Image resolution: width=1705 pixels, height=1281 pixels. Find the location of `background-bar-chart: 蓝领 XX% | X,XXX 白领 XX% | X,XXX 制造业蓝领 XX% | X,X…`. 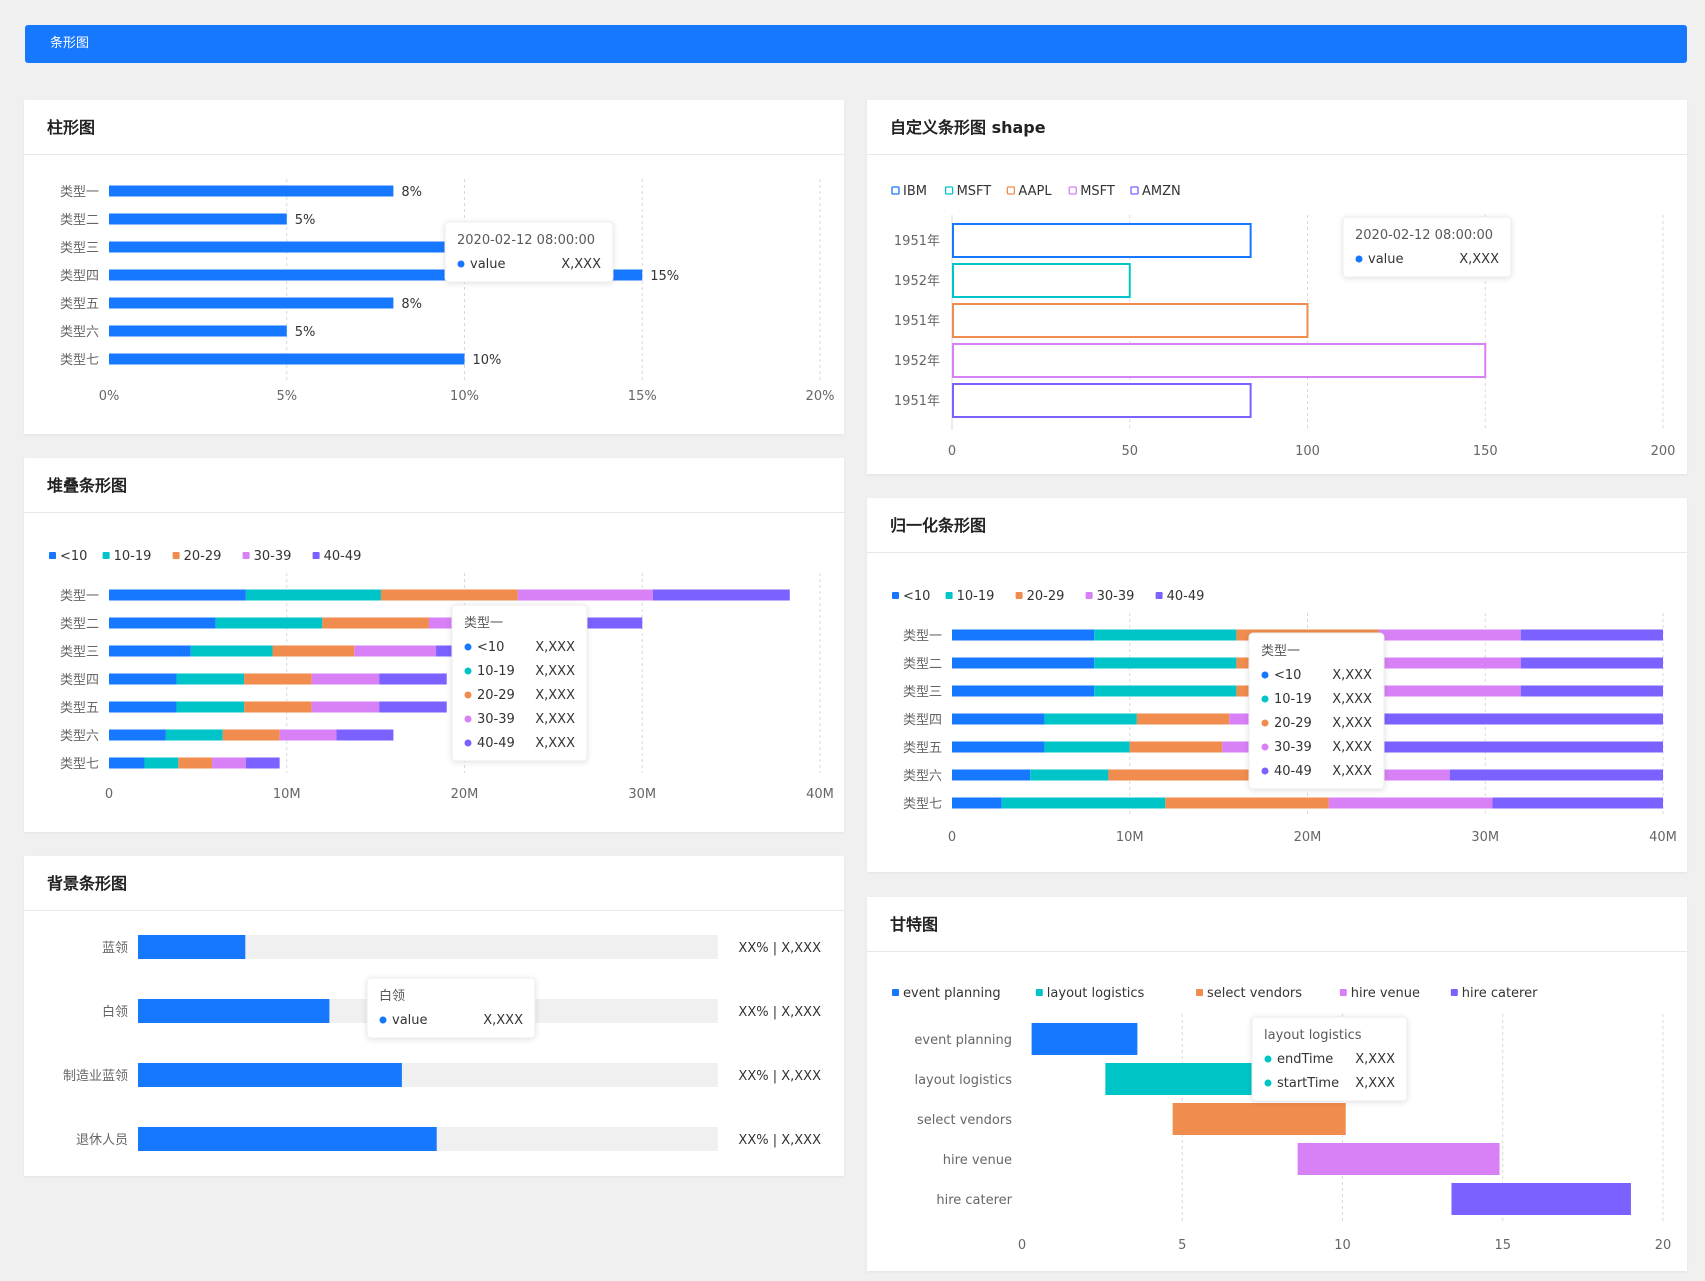

background-bar-chart: 蓝领 XX% | X,XXX 白领 XX% | X,XXX 制造业蓝领 XX% | X,X… is located at coordinates (434, 1043).